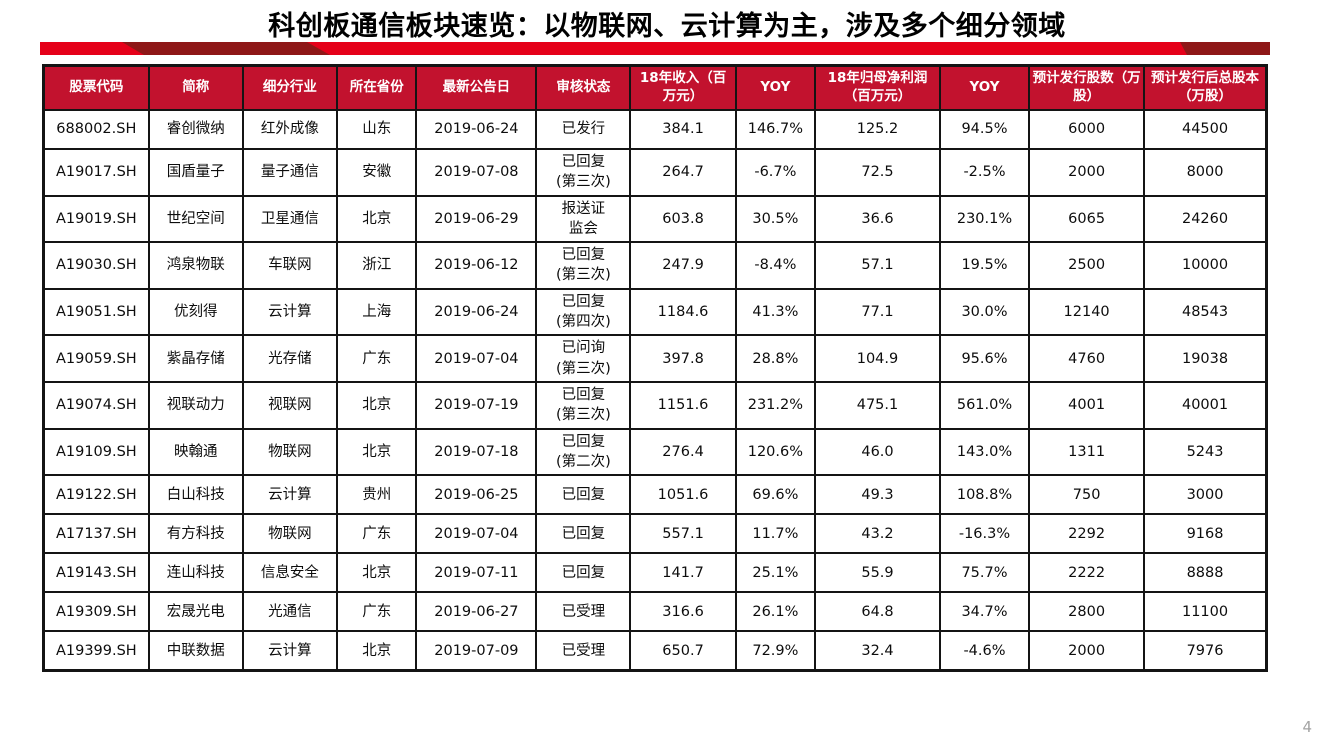  What do you see at coordinates (683, 358) in the screenshot?
I see `cell-revenue-2018: 397.8` at bounding box center [683, 358].